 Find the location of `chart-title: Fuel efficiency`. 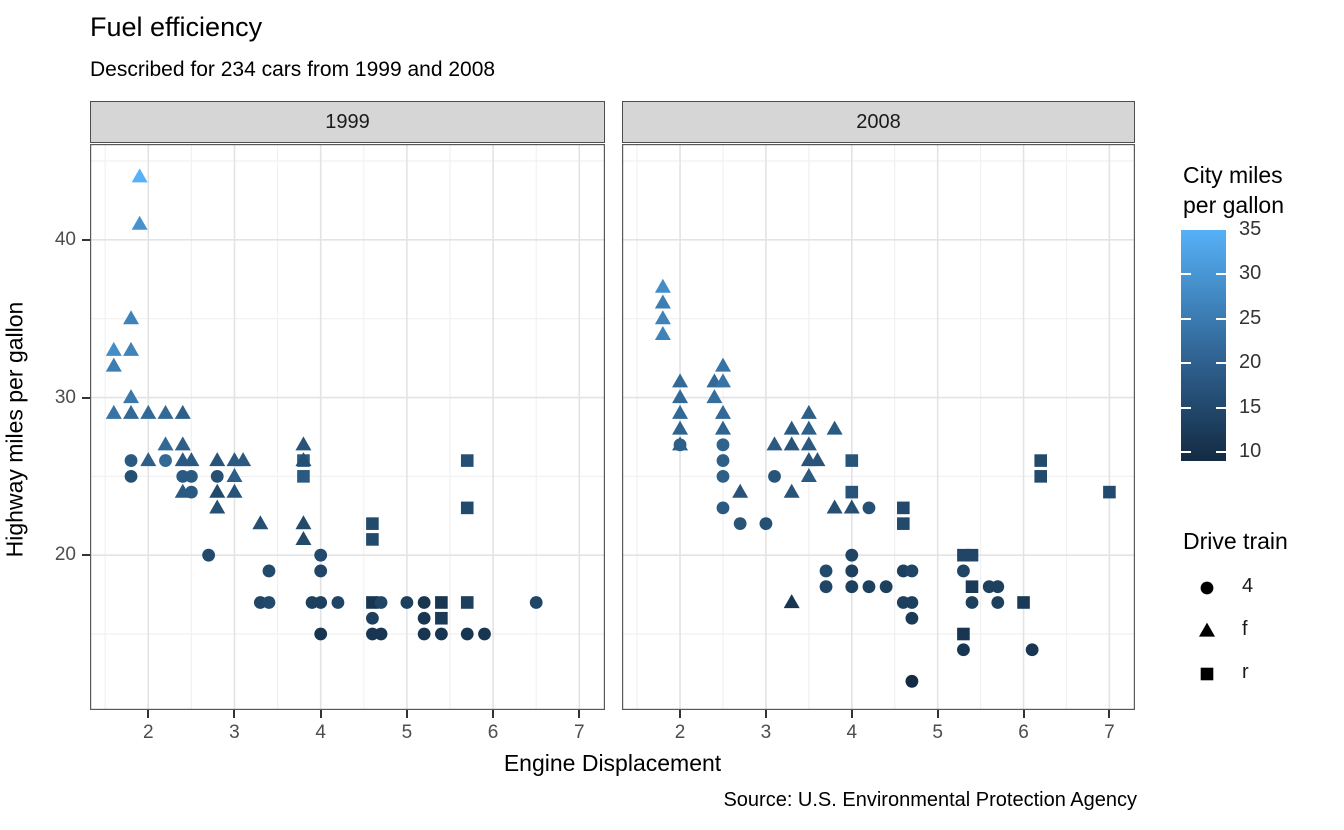

chart-title: Fuel efficiency is located at coordinates (176, 27).